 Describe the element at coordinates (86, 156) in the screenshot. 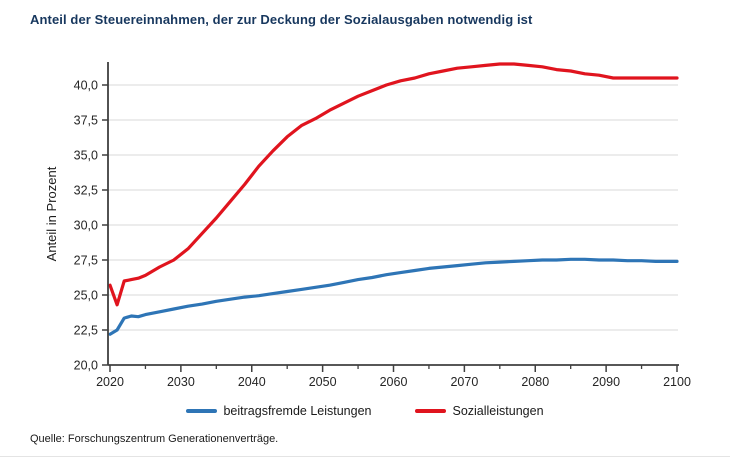

I see `y-tick-label: 35,0` at that location.